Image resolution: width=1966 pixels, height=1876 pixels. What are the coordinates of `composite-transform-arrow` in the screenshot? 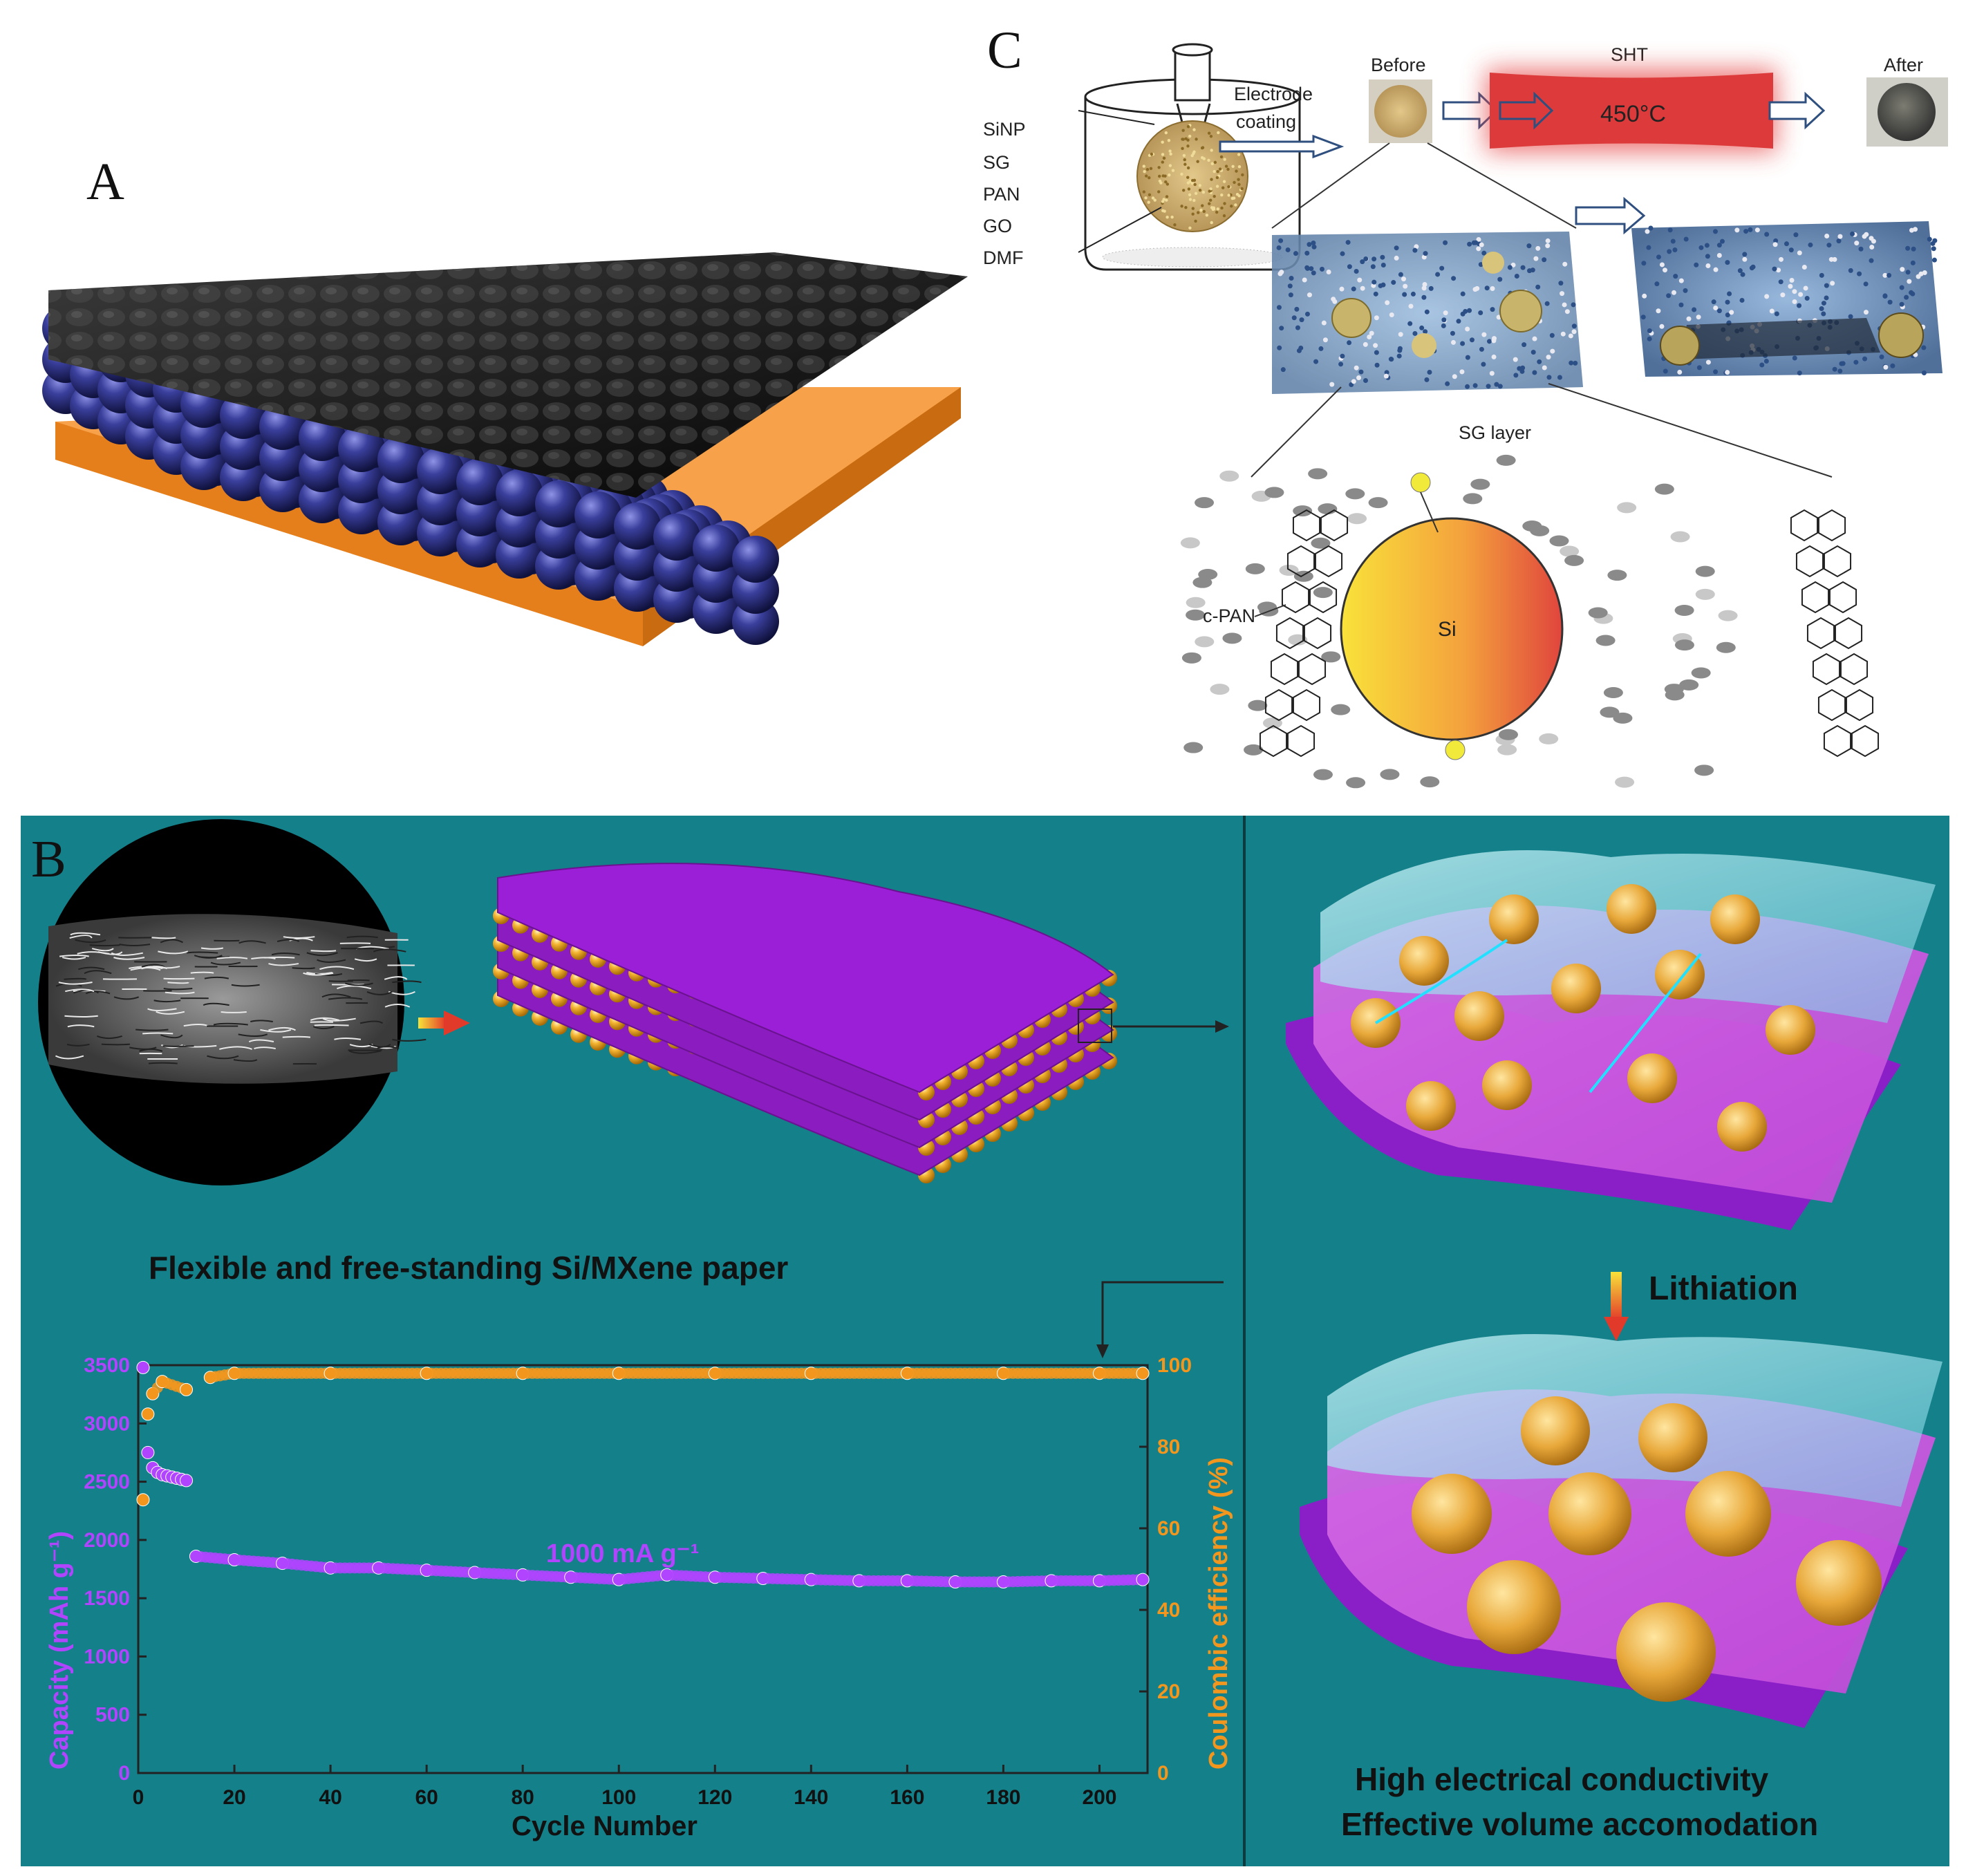 It's located at (1610, 215).